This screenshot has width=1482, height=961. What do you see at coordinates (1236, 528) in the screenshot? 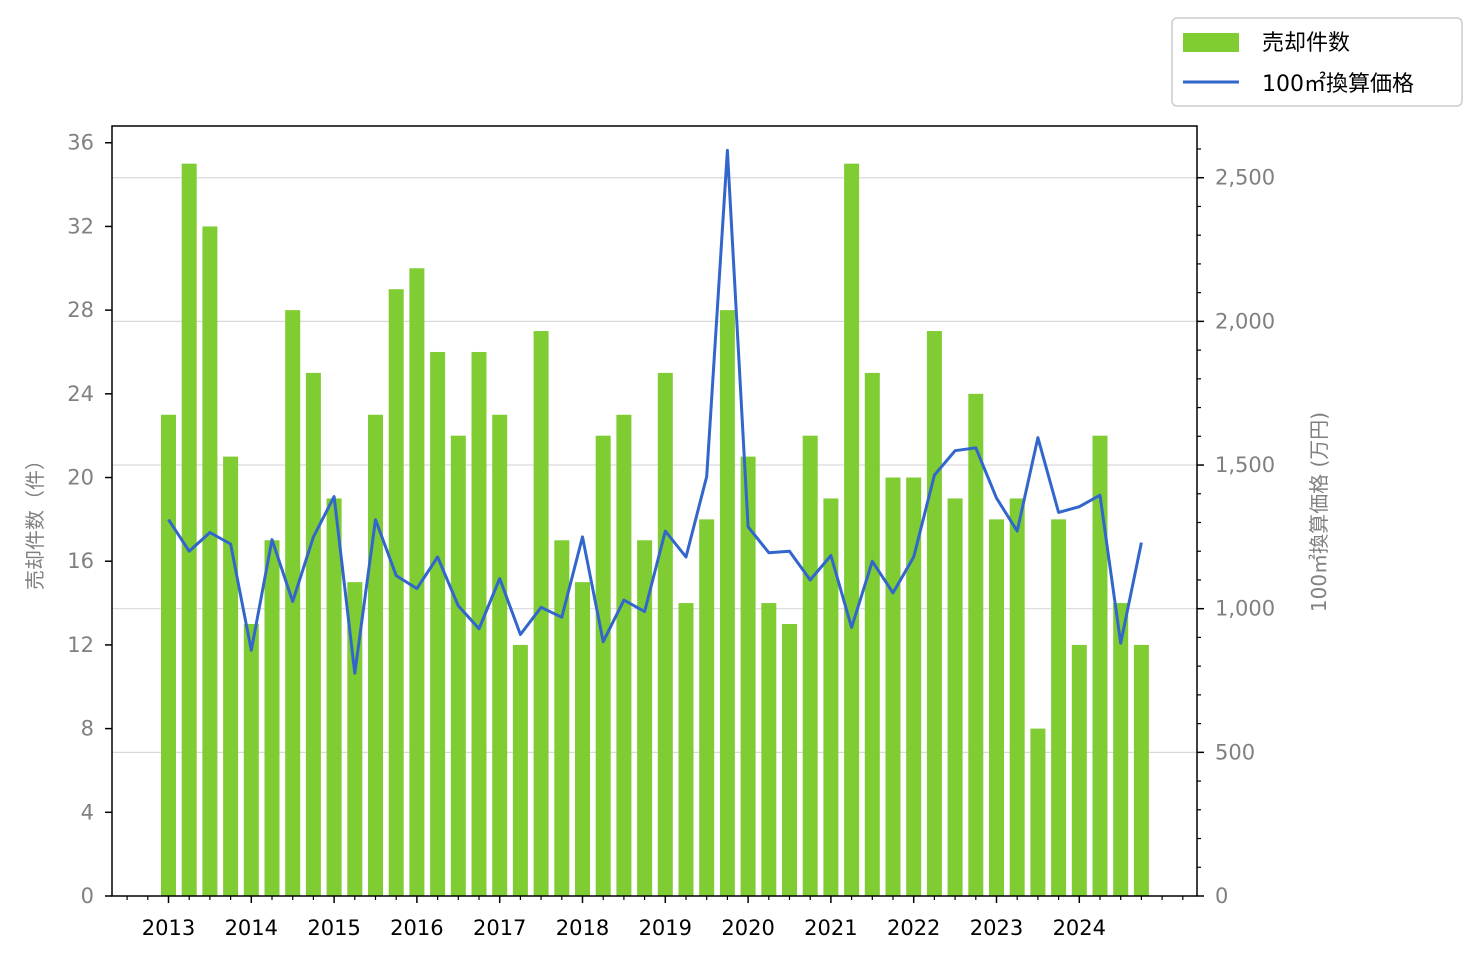
I see `right-axis-ticks: 0 500 1,000 1,500 2,000 2,500` at bounding box center [1236, 528].